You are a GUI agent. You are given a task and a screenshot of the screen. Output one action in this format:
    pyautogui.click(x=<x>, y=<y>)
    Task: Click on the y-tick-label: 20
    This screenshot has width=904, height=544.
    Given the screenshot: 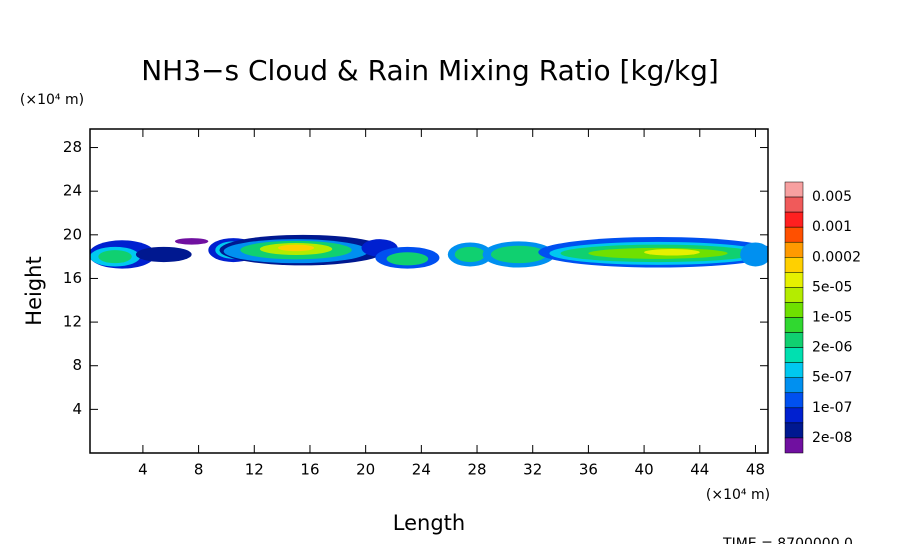 What is the action you would take?
    pyautogui.click(x=72, y=234)
    